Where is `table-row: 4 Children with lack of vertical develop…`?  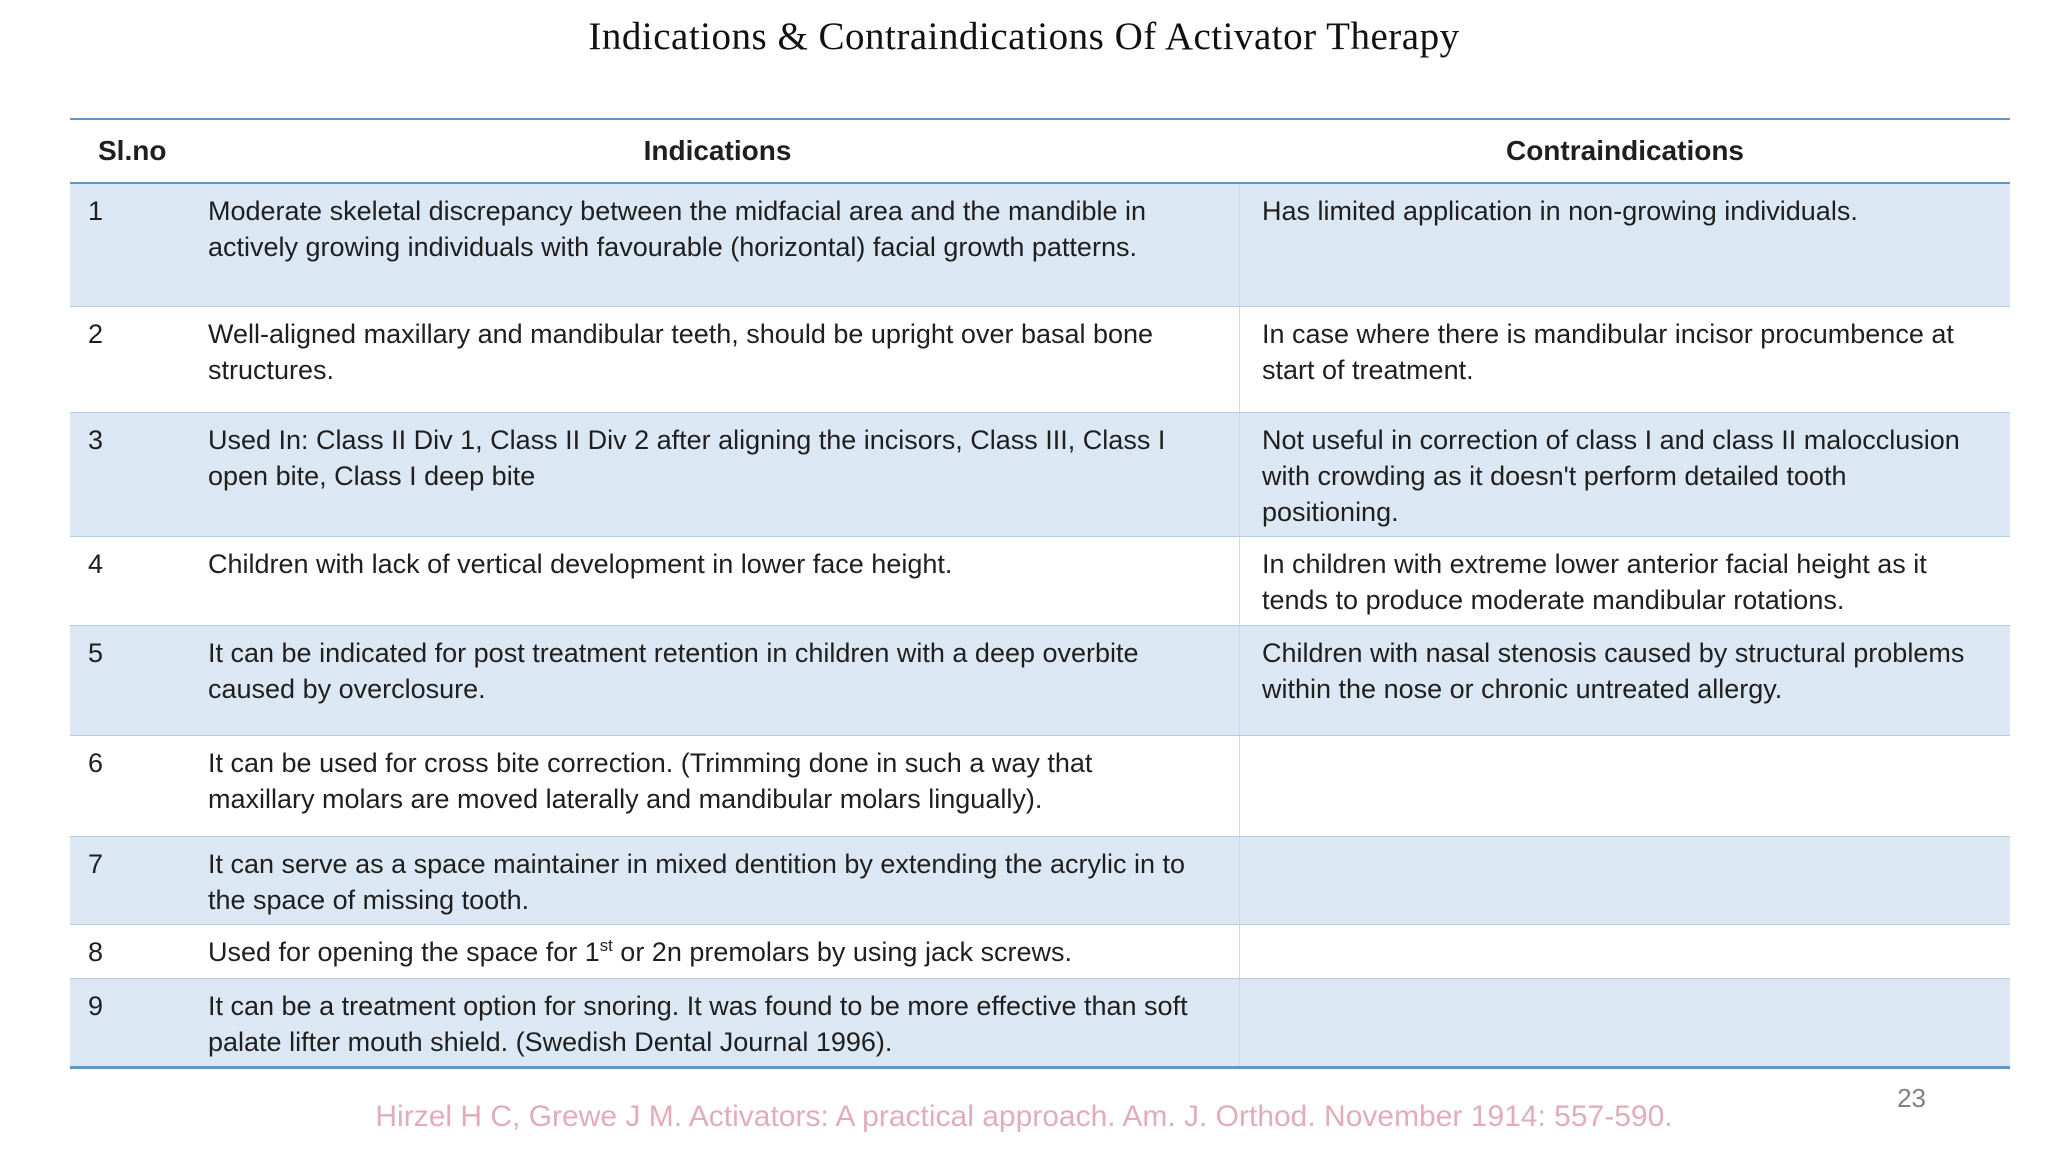 table-row: 4 Children with lack of vertical develop… is located at coordinates (1040, 580).